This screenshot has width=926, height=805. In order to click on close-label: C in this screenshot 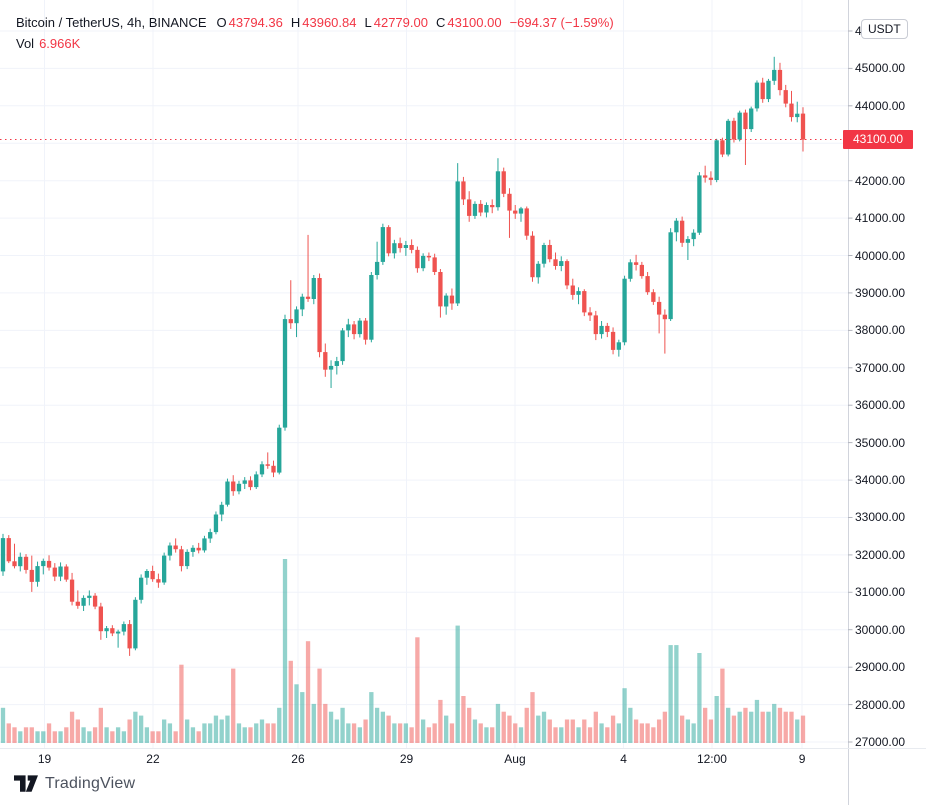, I will do `click(440, 22)`.